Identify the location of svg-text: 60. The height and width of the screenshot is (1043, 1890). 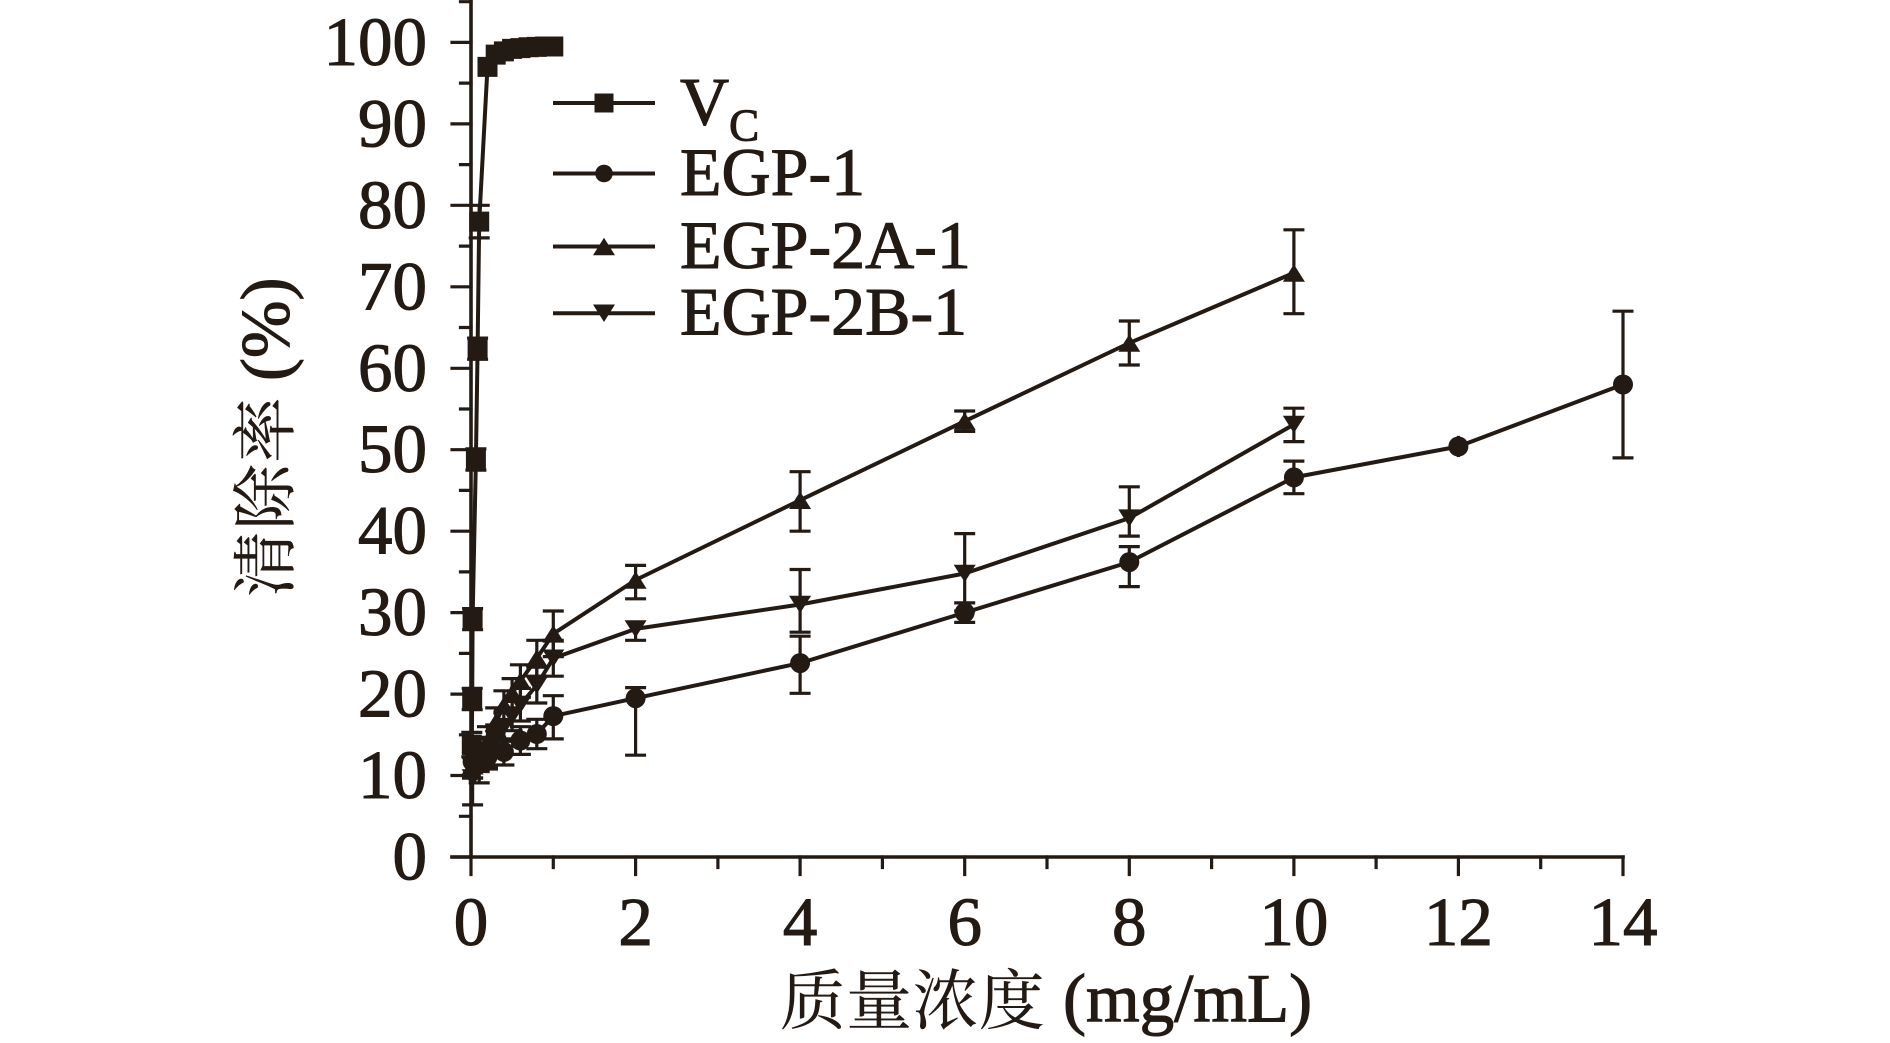
(392, 368).